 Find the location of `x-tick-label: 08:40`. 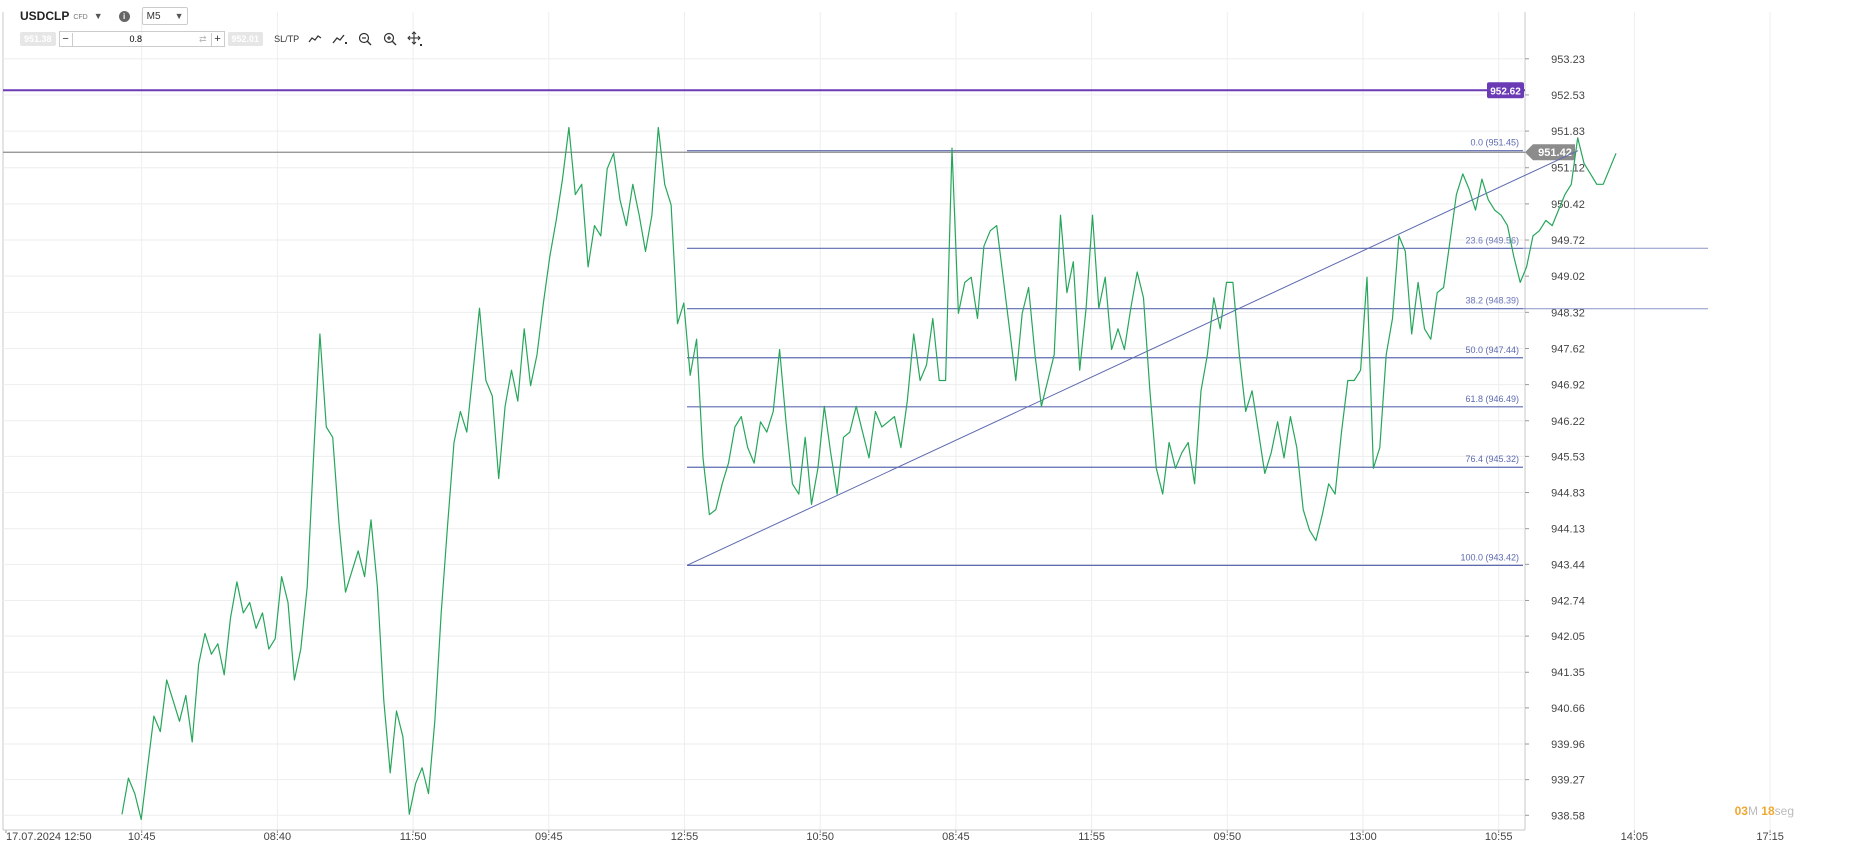

x-tick-label: 08:40 is located at coordinates (278, 837).